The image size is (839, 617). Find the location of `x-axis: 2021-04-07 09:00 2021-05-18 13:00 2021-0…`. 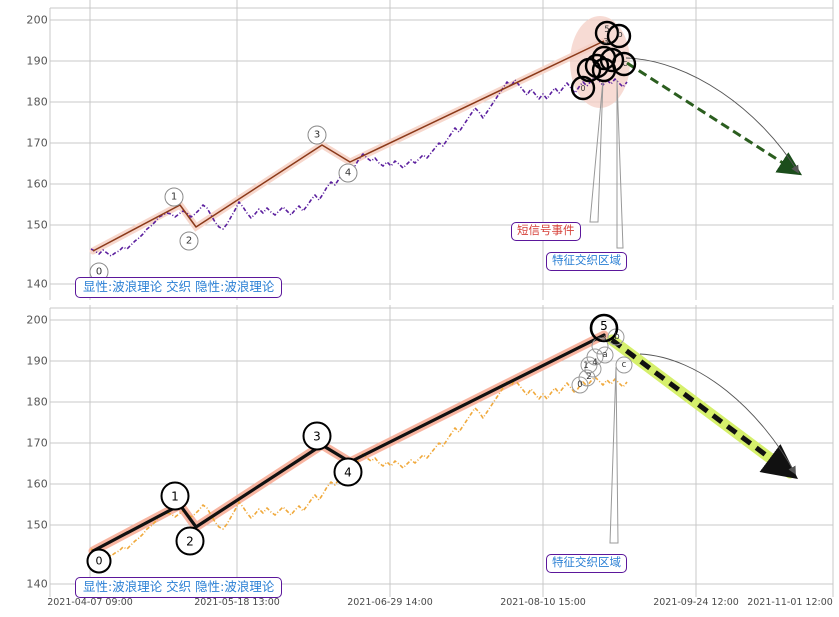

x-axis: 2021-04-07 09:00 2021-05-18 13:00 2021-0… is located at coordinates (419, 607).